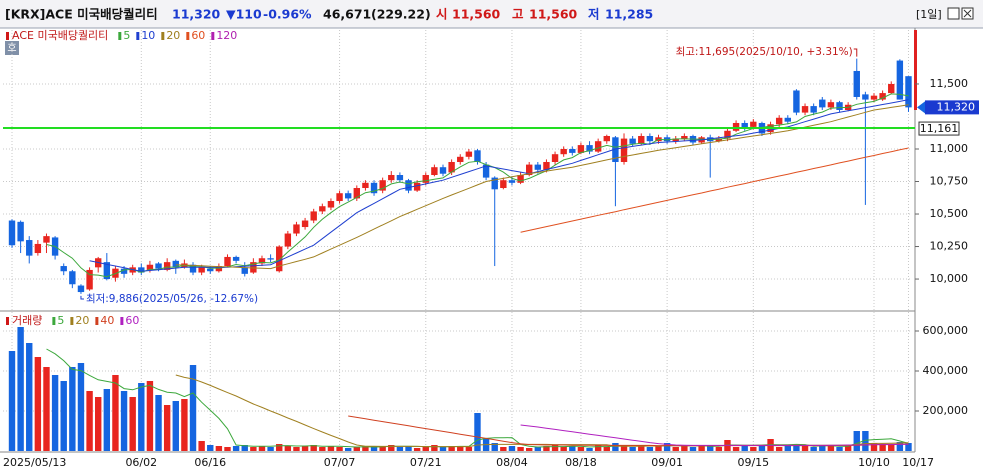  Describe the element at coordinates (172, 299) in the screenshot. I see `min-annotation: 최저:9,886(2025/05/26, -12.67%)` at that location.